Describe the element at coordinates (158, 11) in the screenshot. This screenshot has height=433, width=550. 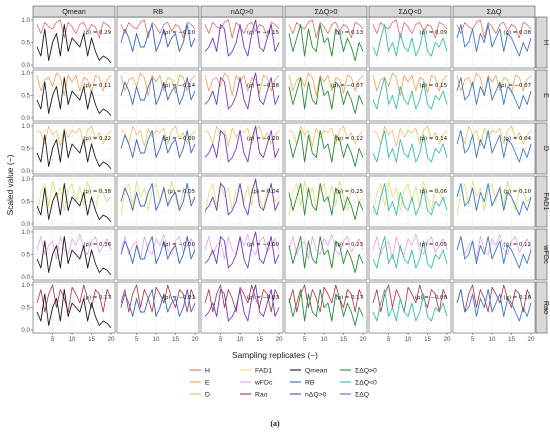
I see `column-strip-label: RB` at that location.